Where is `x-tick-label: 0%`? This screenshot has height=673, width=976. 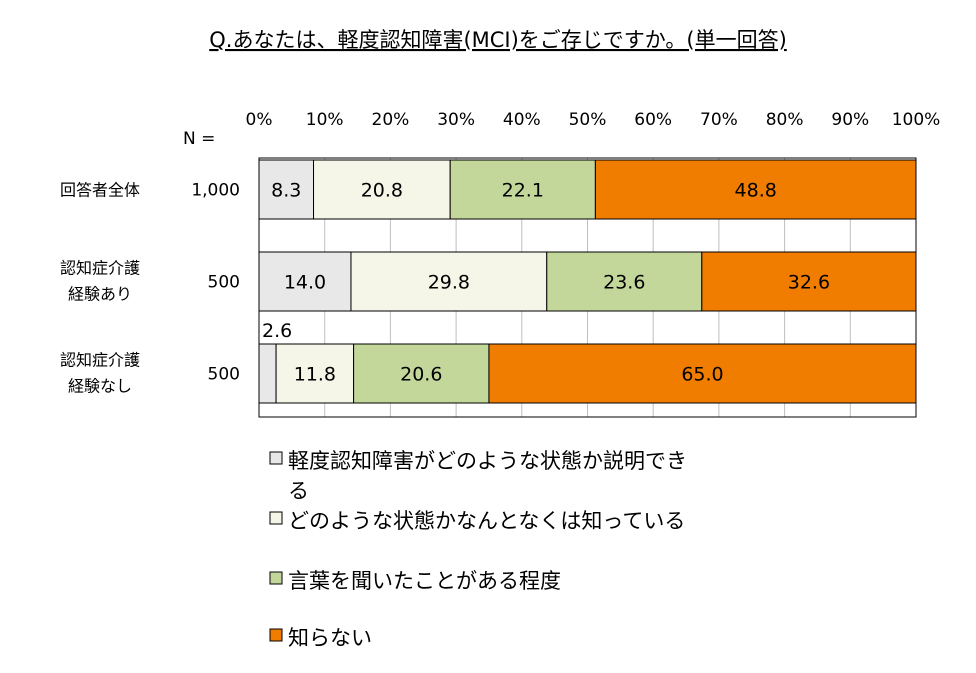 x-tick-label: 0% is located at coordinates (259, 120).